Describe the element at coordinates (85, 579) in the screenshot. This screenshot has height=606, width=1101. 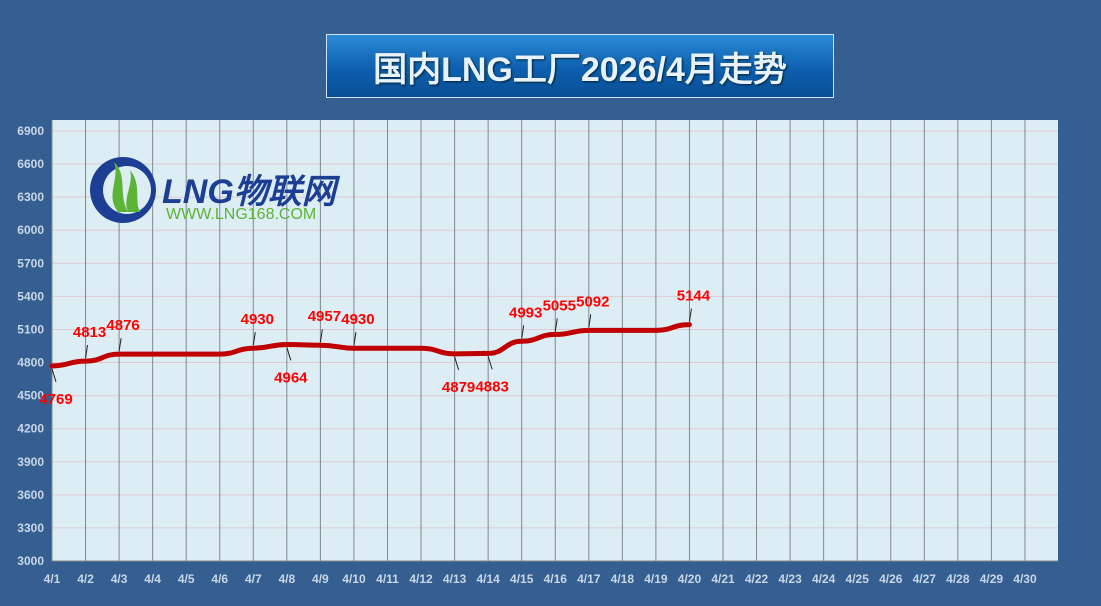
I see `x-tick-label: 4/2` at that location.